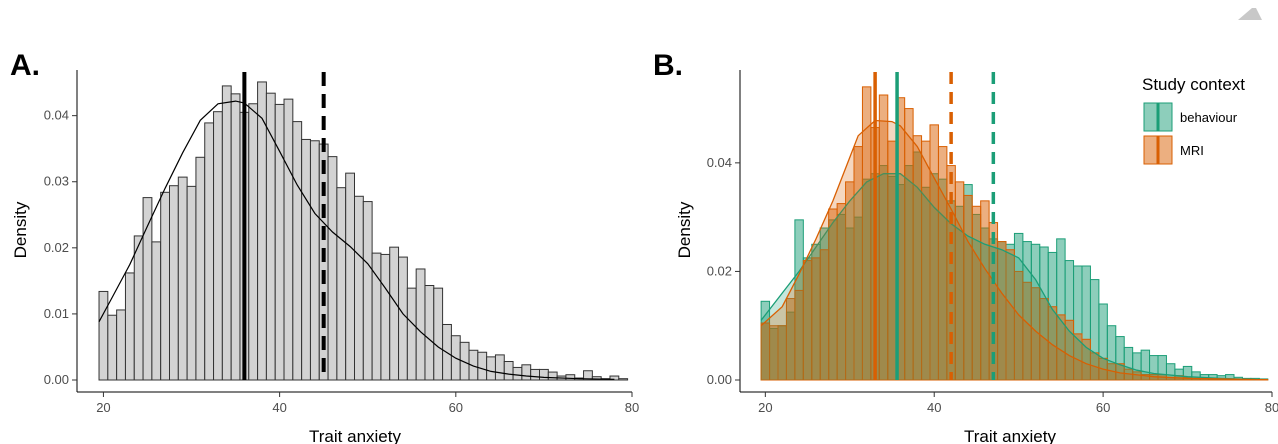 The height and width of the screenshot is (444, 1278). I want to click on panel-b-y-tick-label: 0.02, so click(719, 270).